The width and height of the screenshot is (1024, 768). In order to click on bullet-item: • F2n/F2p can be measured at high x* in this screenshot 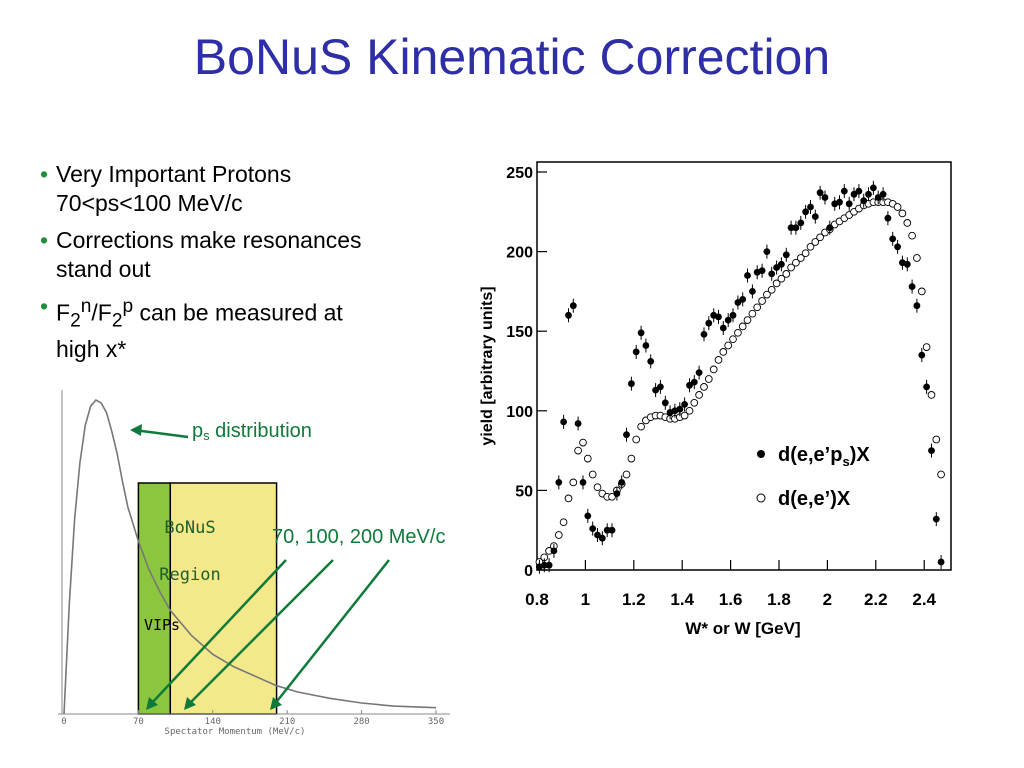, I will do `click(250, 328)`.